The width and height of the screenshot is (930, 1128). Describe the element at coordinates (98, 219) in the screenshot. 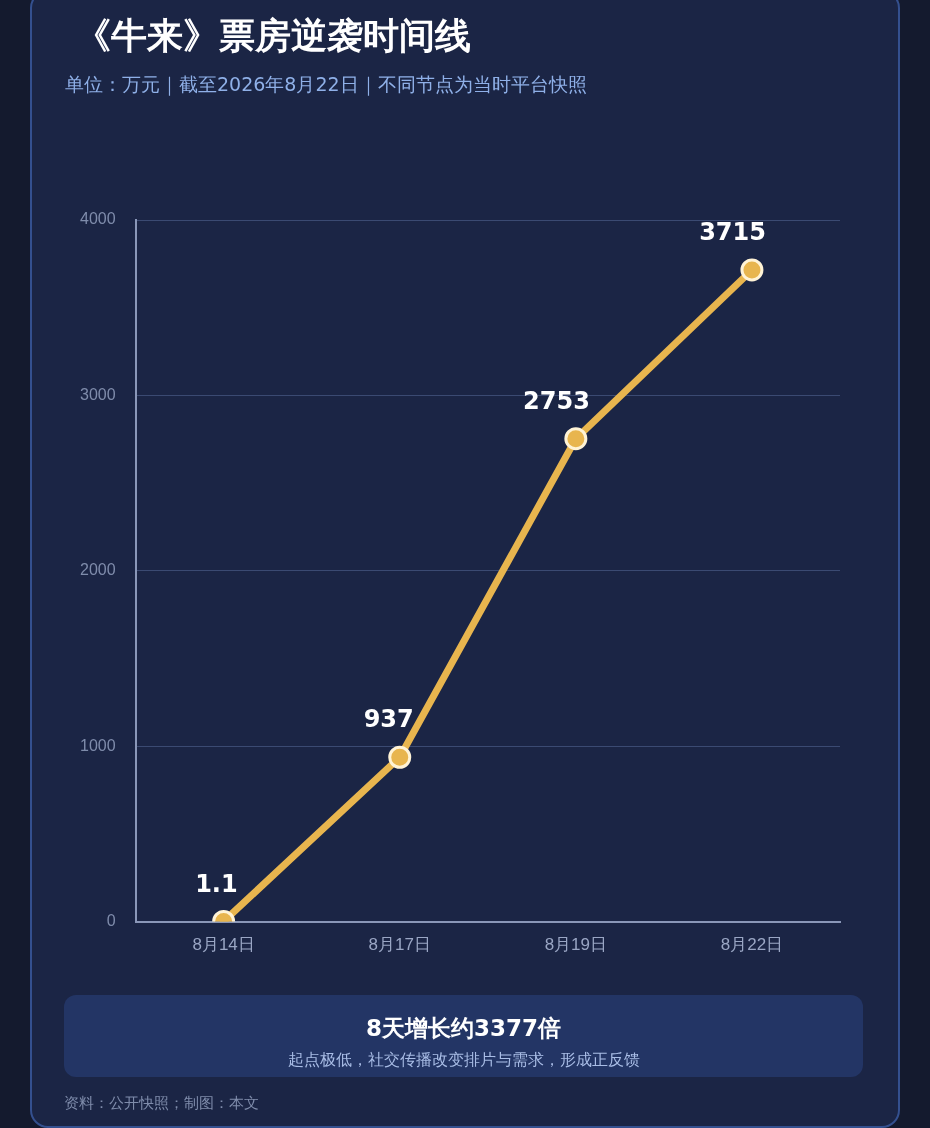

I see `y-tick-label: 4000` at that location.